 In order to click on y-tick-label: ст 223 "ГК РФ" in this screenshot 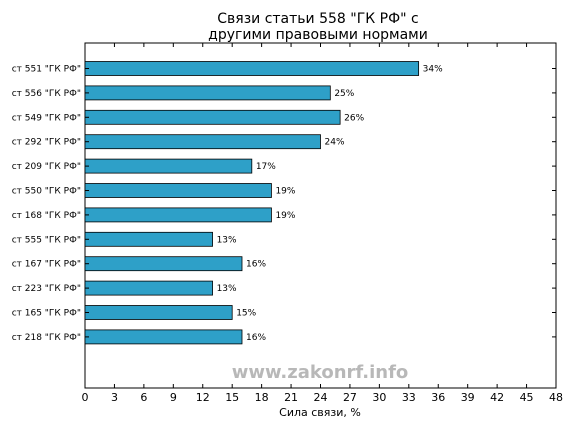, I will do `click(46, 289)`.